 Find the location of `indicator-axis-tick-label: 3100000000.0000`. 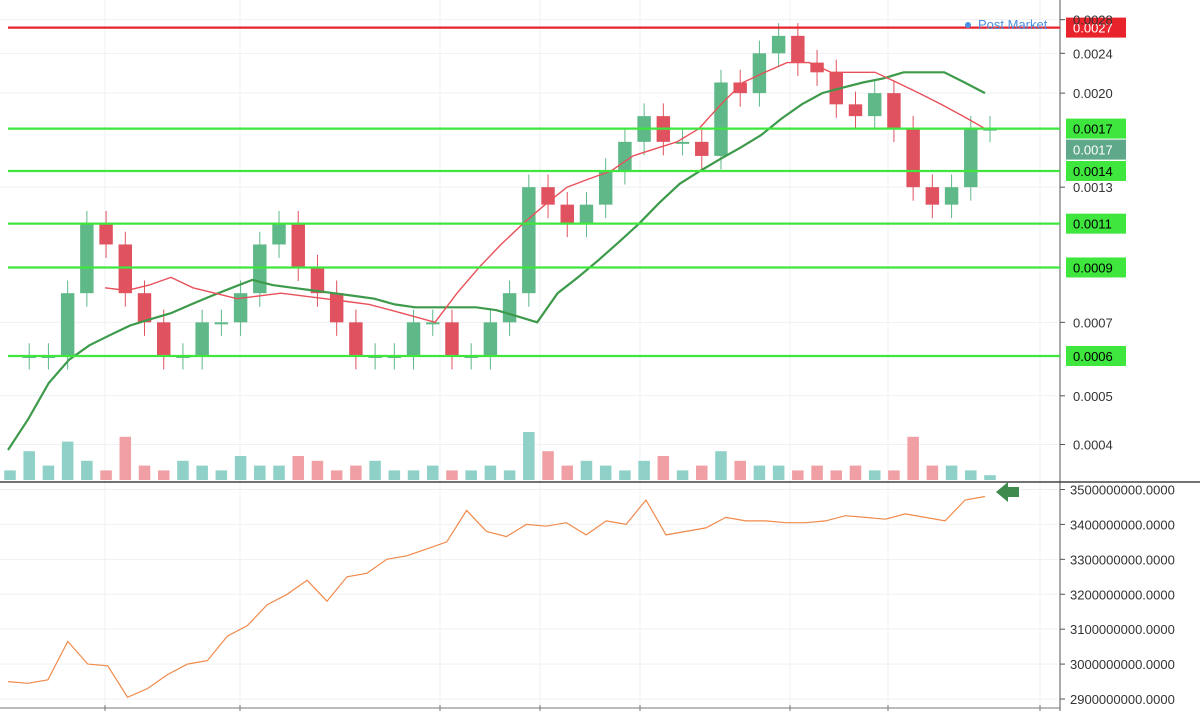

indicator-axis-tick-label: 3100000000.0000 is located at coordinates (1122, 629).